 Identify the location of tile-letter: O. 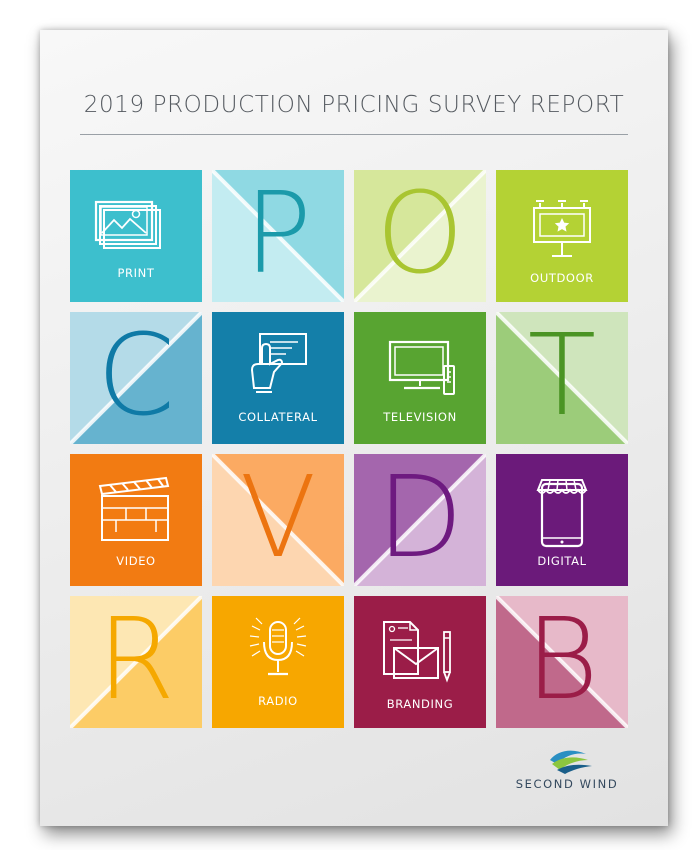
(420, 234).